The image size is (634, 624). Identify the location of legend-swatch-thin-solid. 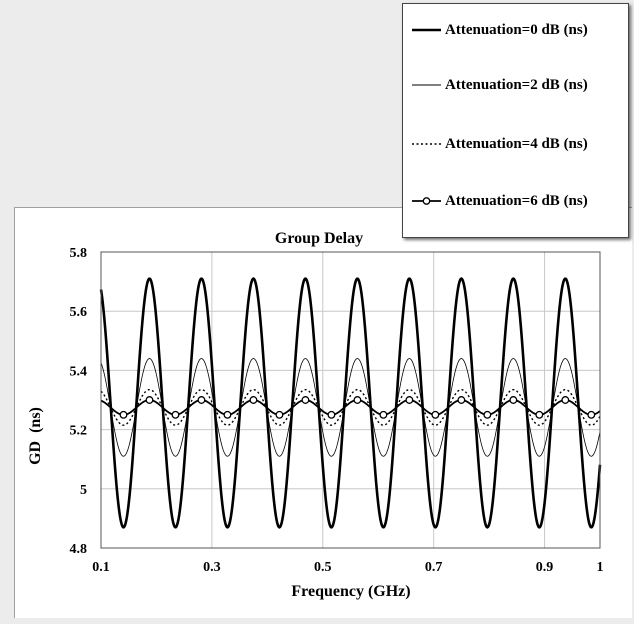
(426, 85).